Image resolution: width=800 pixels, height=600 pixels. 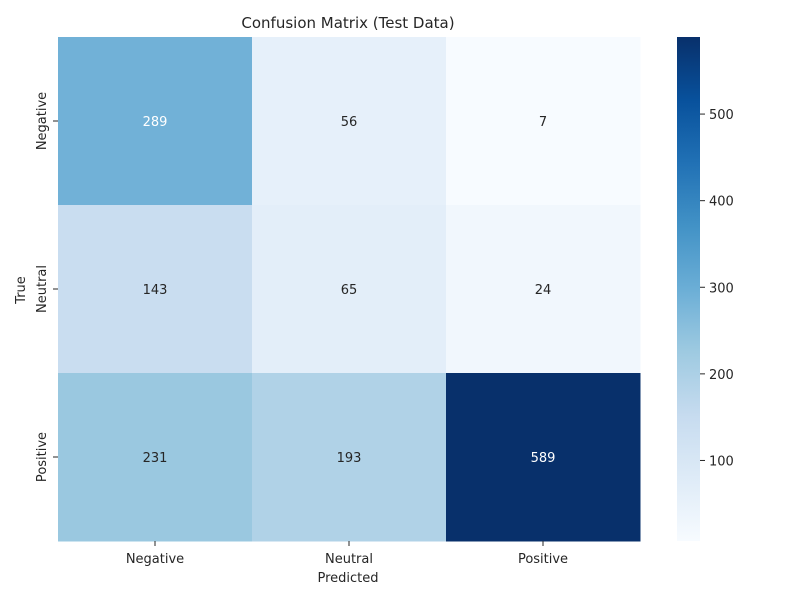 I want to click on cell-value-label: 589, so click(x=543, y=458).